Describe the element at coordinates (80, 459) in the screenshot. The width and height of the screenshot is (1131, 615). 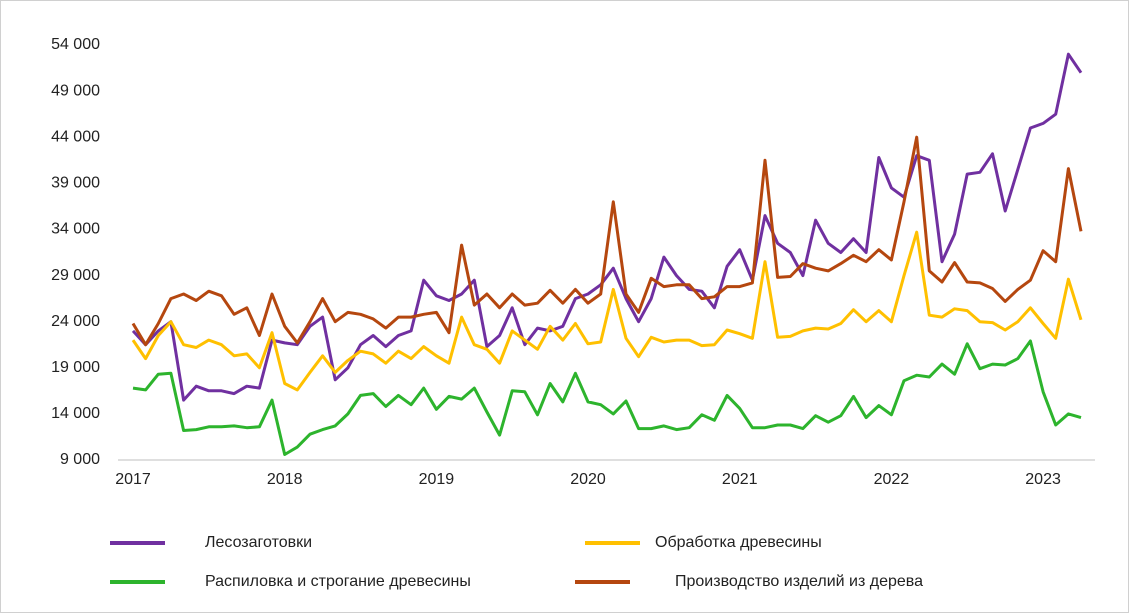
I see `y-tick-label: 9 000` at that location.